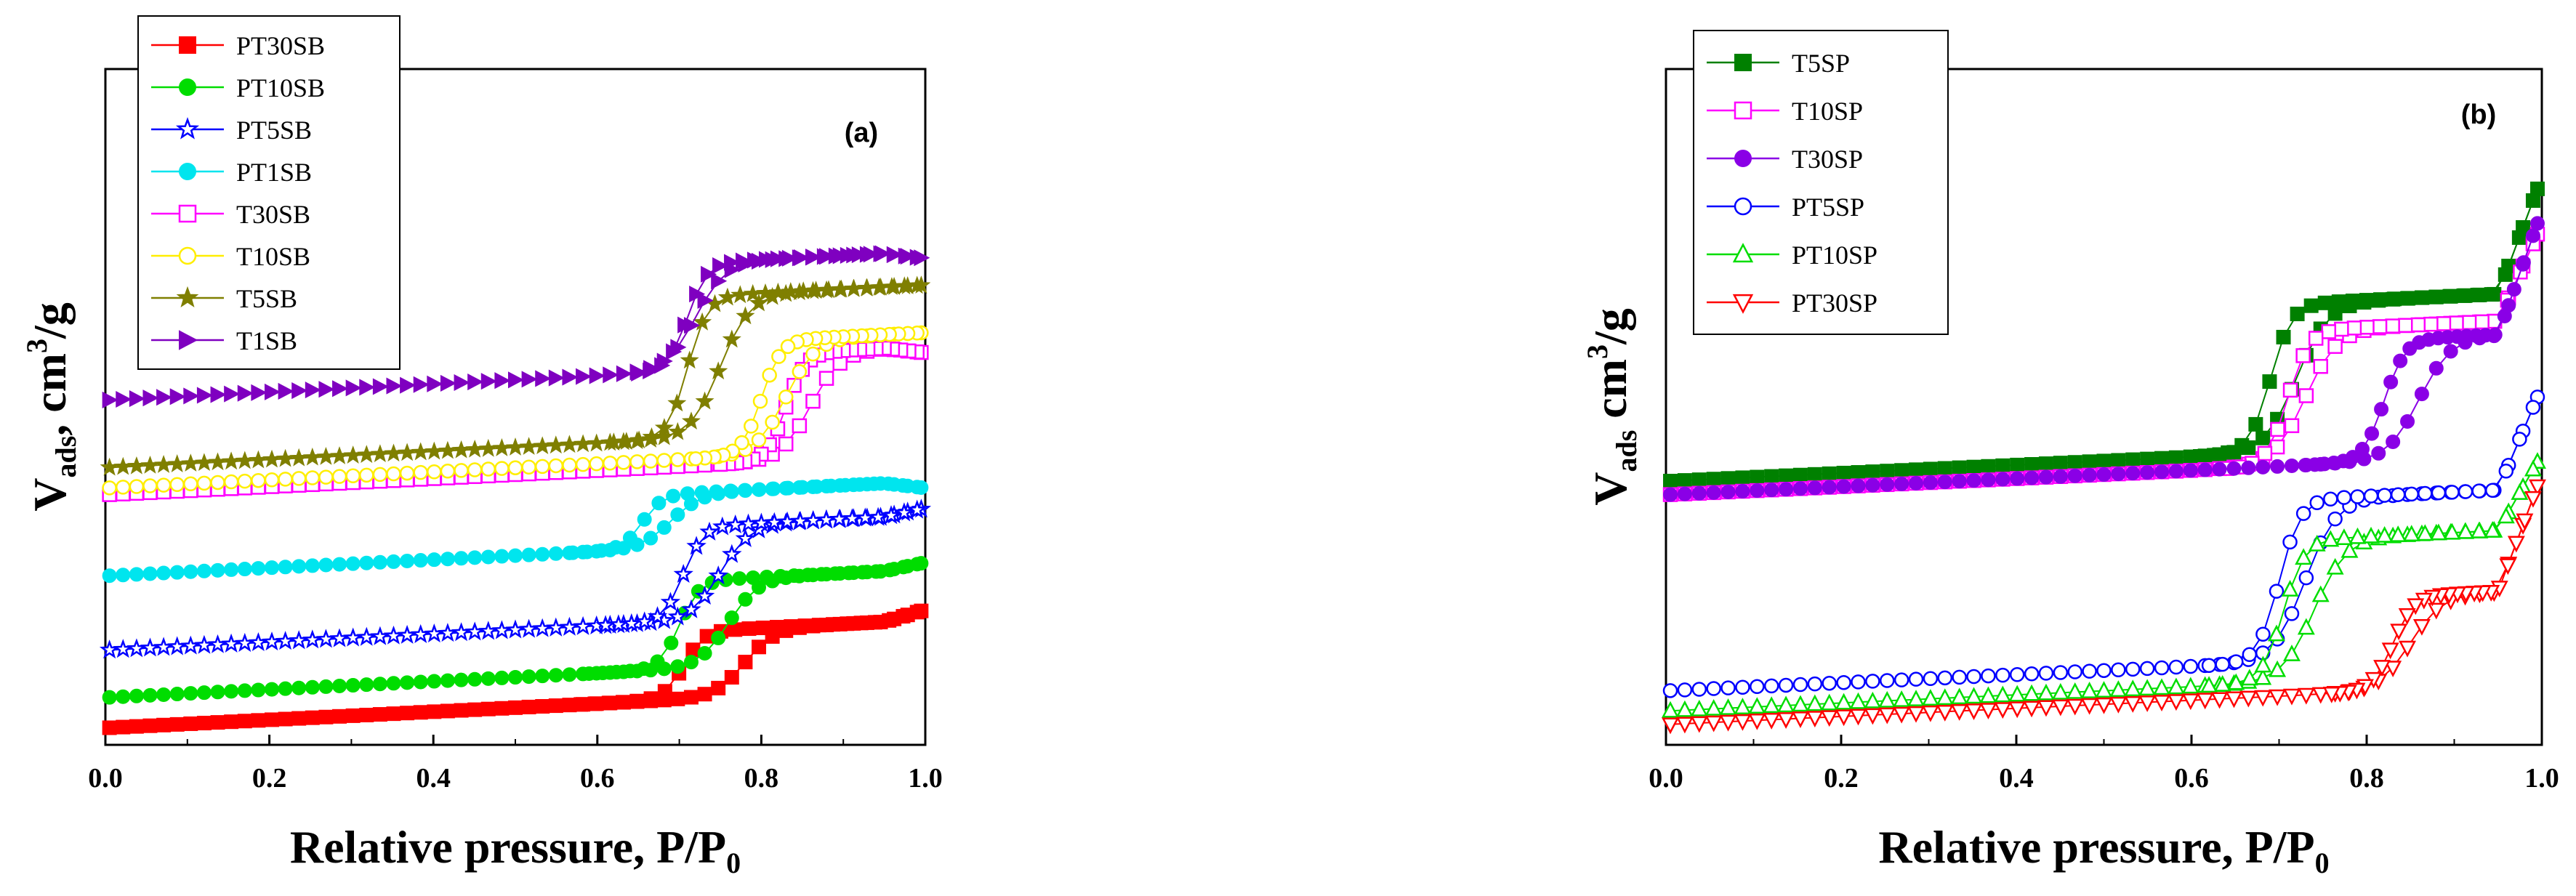 The height and width of the screenshot is (896, 2576). What do you see at coordinates (273, 214) in the screenshot?
I see `legend-label: T30SB` at bounding box center [273, 214].